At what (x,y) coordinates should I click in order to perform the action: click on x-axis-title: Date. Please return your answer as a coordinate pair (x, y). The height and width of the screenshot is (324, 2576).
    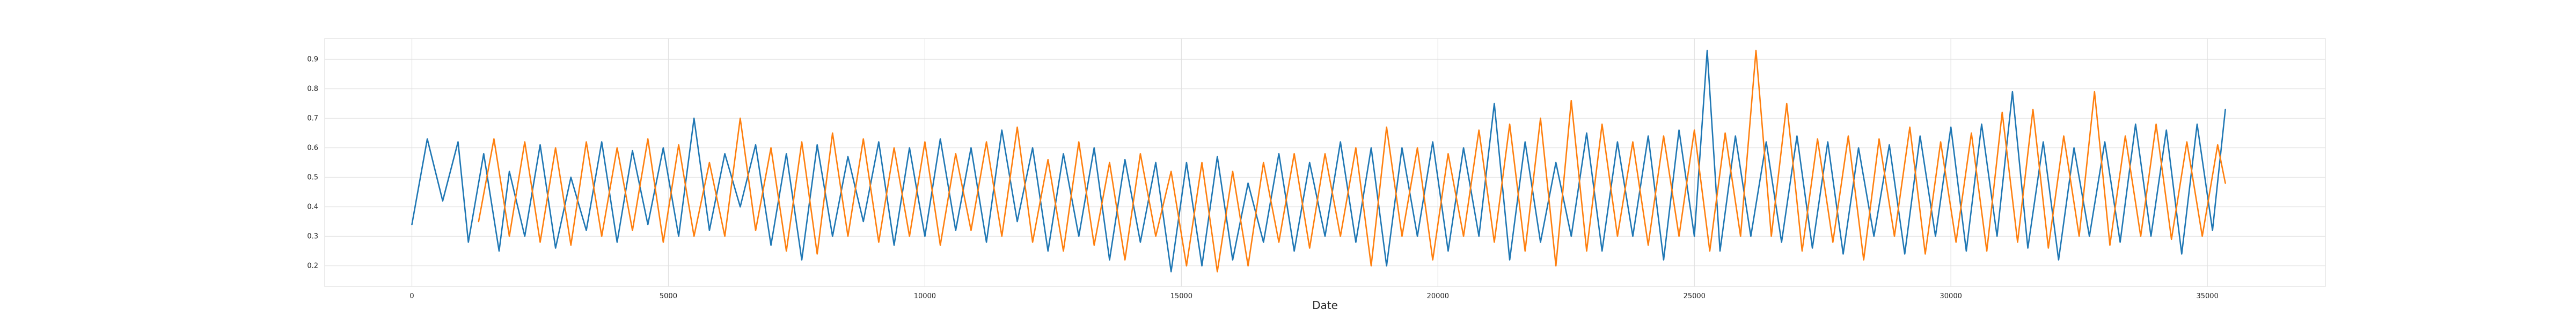
    Looking at the image, I should click on (1325, 305).